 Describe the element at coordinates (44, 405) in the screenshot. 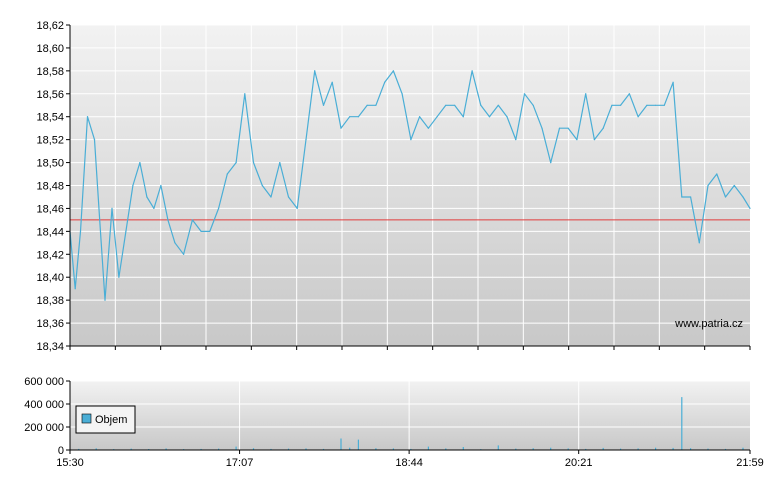

I see `volume-y-tick-label: 400 000` at that location.